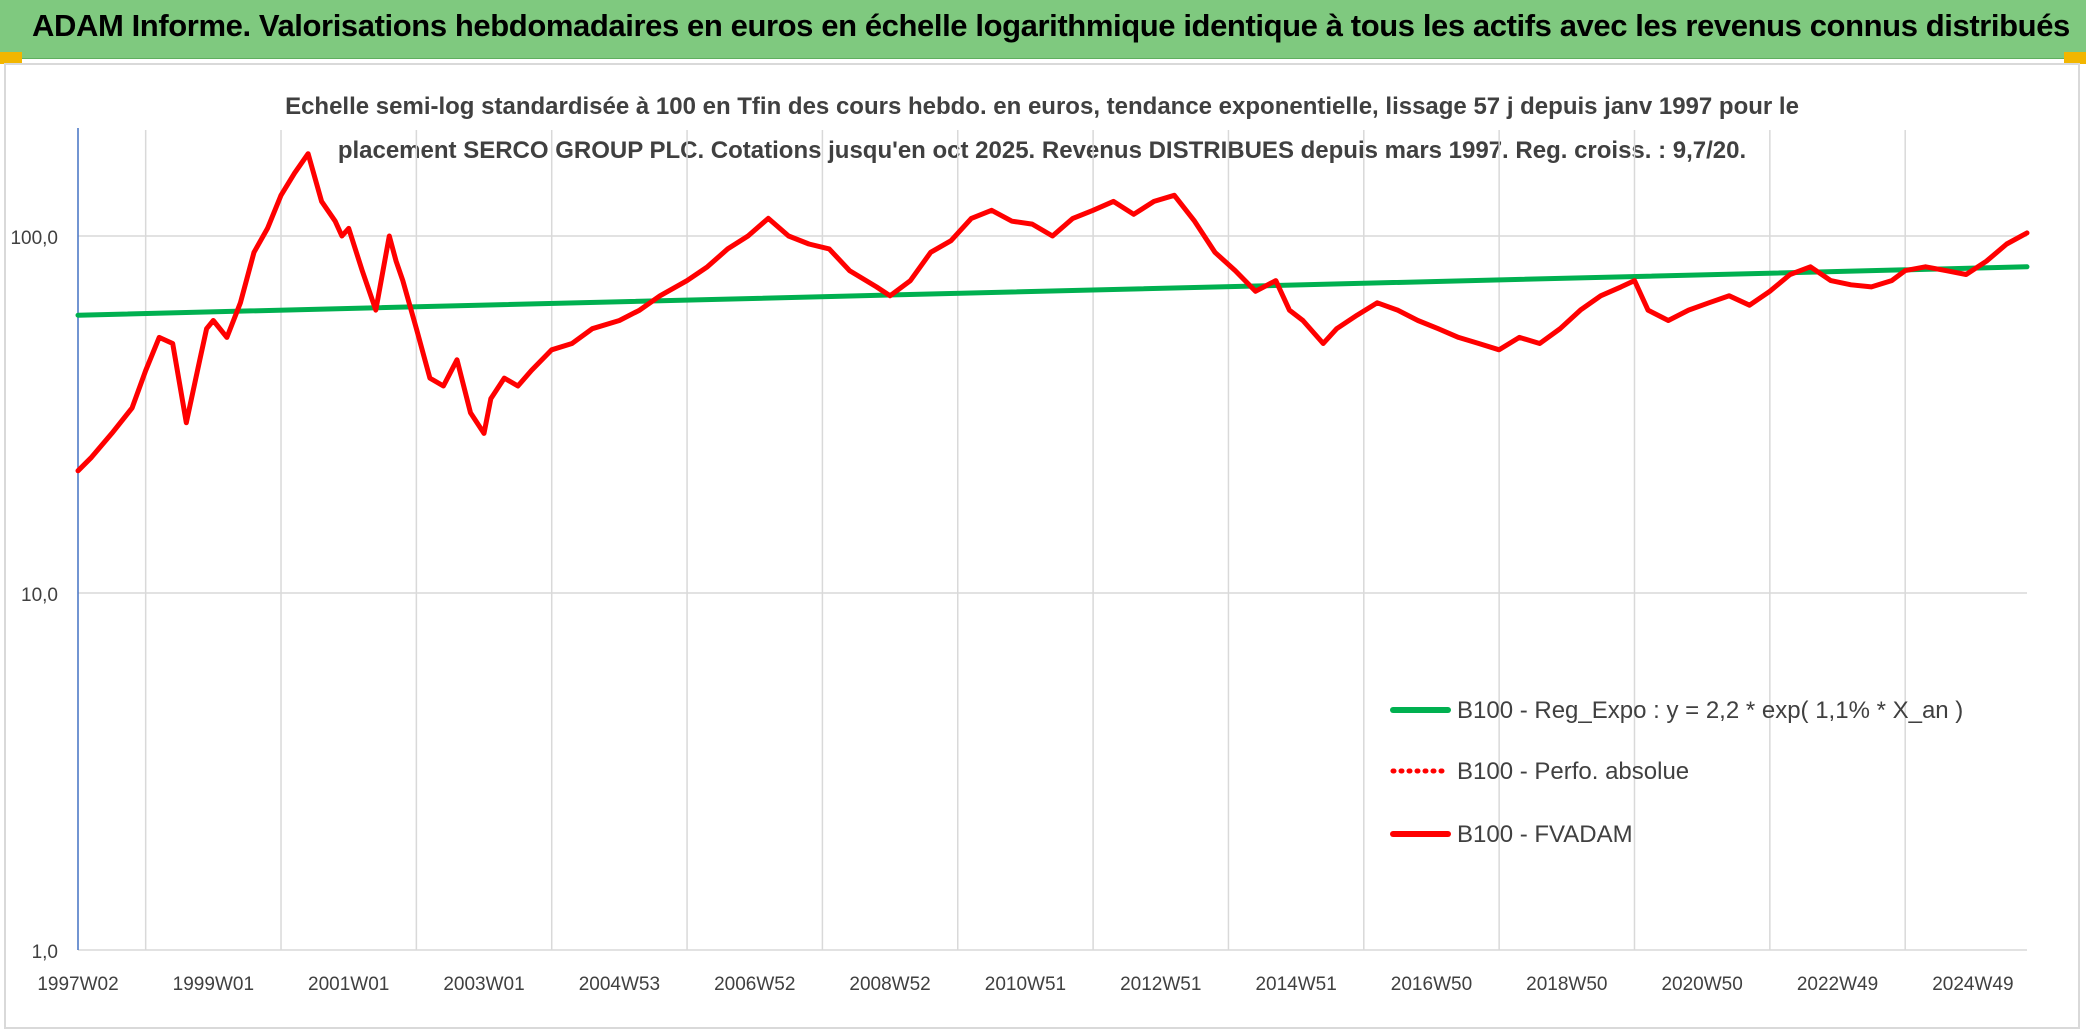 The width and height of the screenshot is (2086, 1033). What do you see at coordinates (348, 984) in the screenshot?
I see `x-tick-label: 2001W01` at bounding box center [348, 984].